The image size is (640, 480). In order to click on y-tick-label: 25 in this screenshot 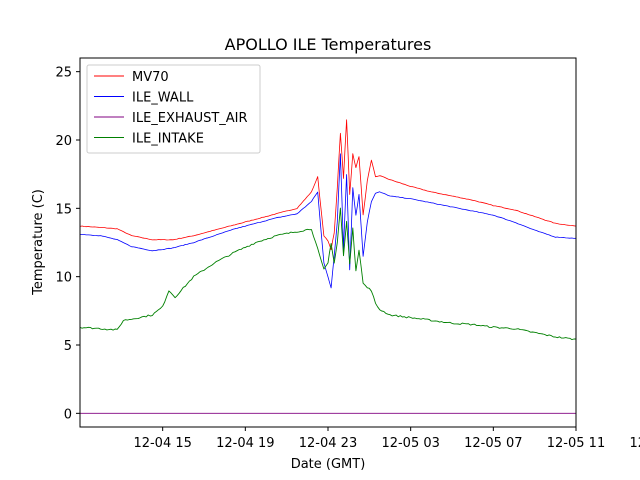, I will do `click(63, 73)`.